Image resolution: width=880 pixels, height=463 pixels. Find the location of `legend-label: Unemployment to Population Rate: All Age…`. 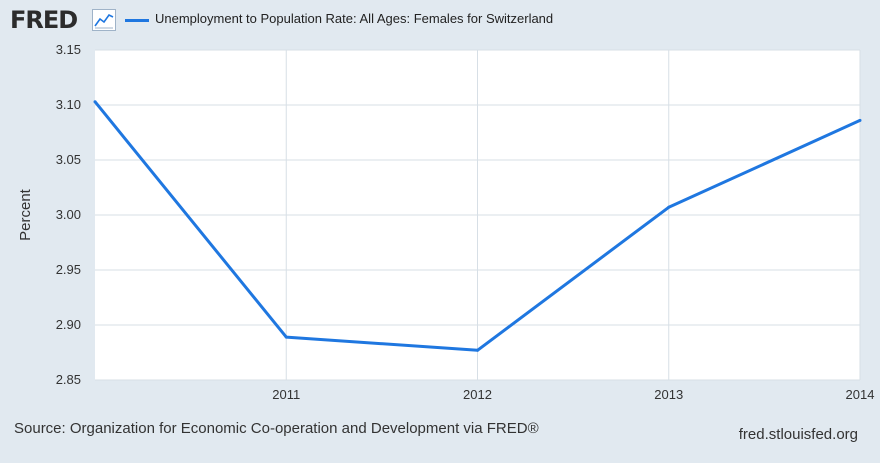

legend-label: Unemployment to Population Rate: All Age… is located at coordinates (354, 18).